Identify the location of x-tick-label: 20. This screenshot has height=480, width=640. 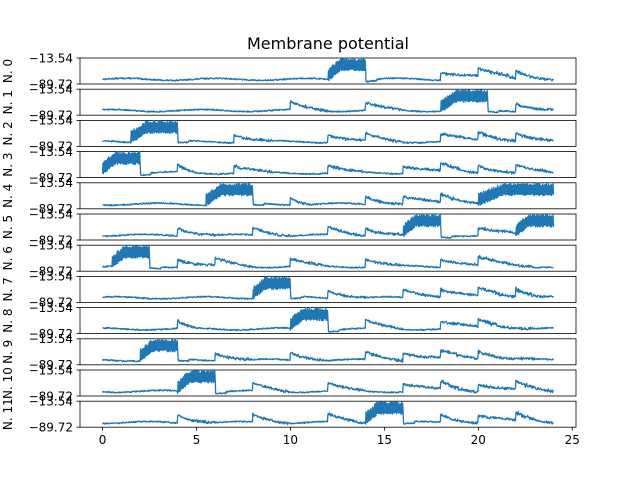
(478, 440).